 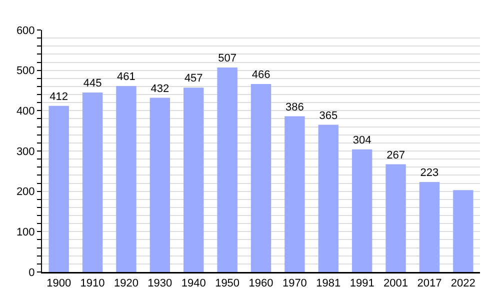 I want to click on x-tick-label: 1920, so click(x=126, y=284).